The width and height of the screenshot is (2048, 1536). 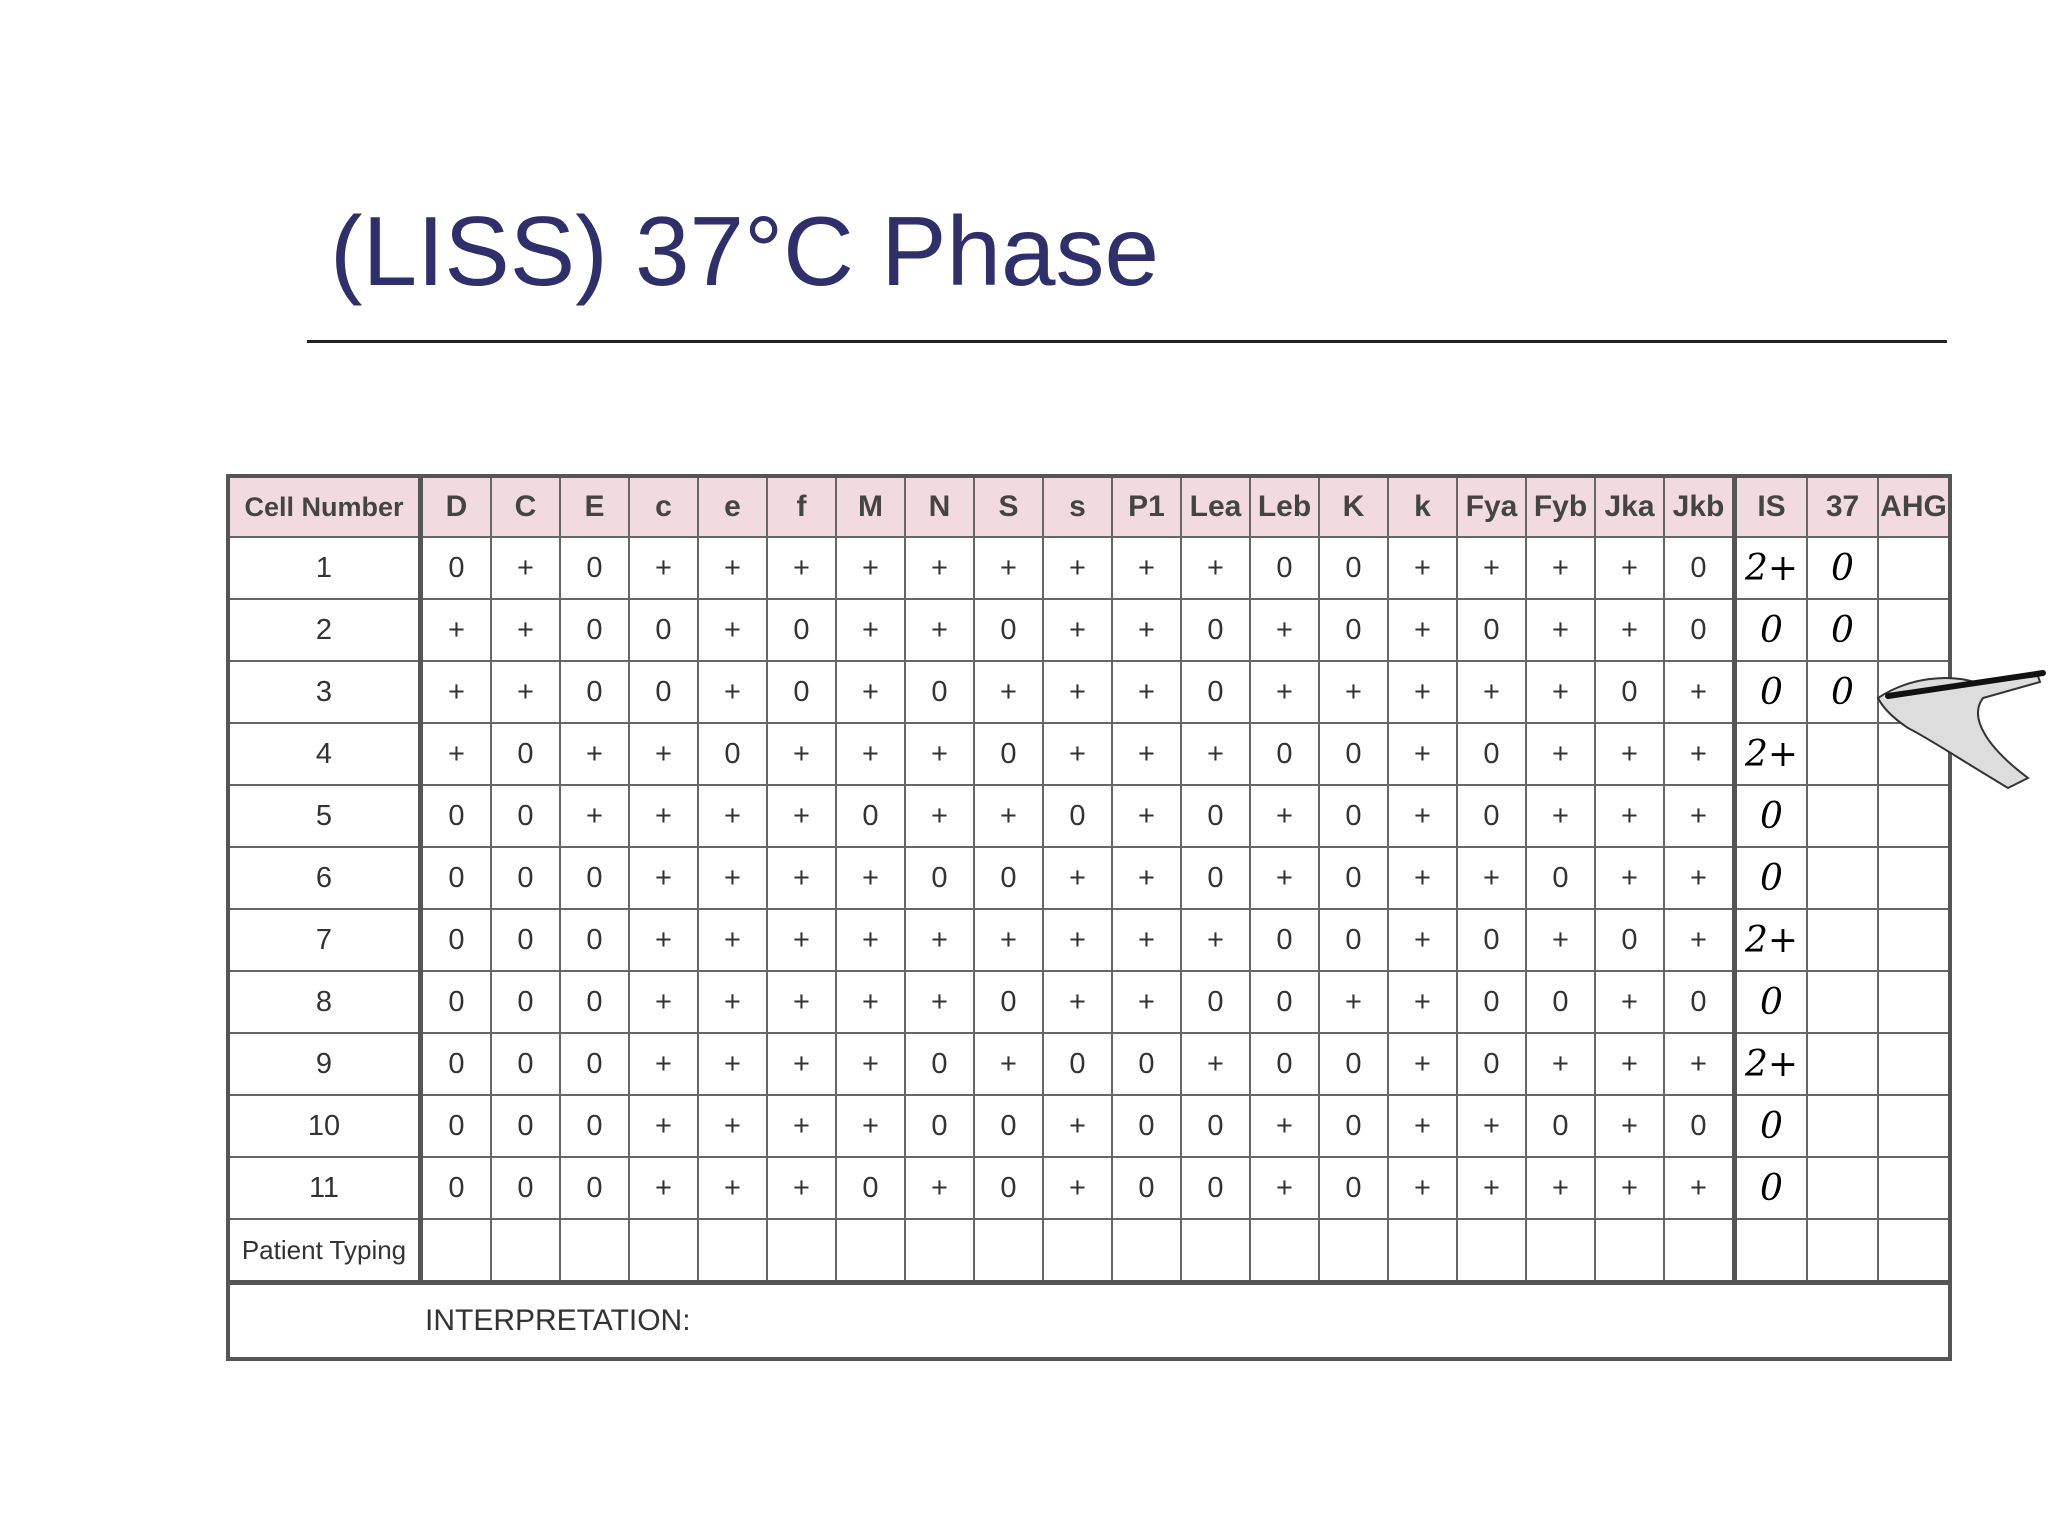 What do you see at coordinates (455, 506) in the screenshot?
I see `antigen-header: D` at bounding box center [455, 506].